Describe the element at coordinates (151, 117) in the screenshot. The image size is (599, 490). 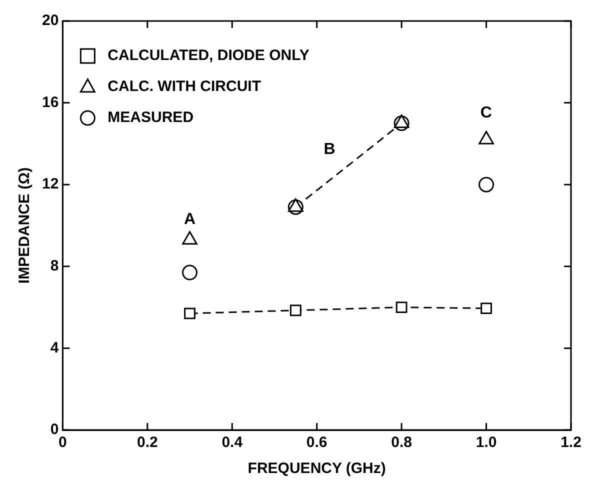
I see `legend-label: MEASURED` at that location.